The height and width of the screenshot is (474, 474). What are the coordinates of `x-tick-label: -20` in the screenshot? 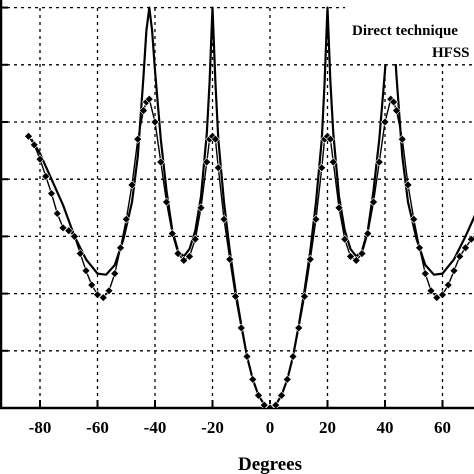 It's located at (212, 427).